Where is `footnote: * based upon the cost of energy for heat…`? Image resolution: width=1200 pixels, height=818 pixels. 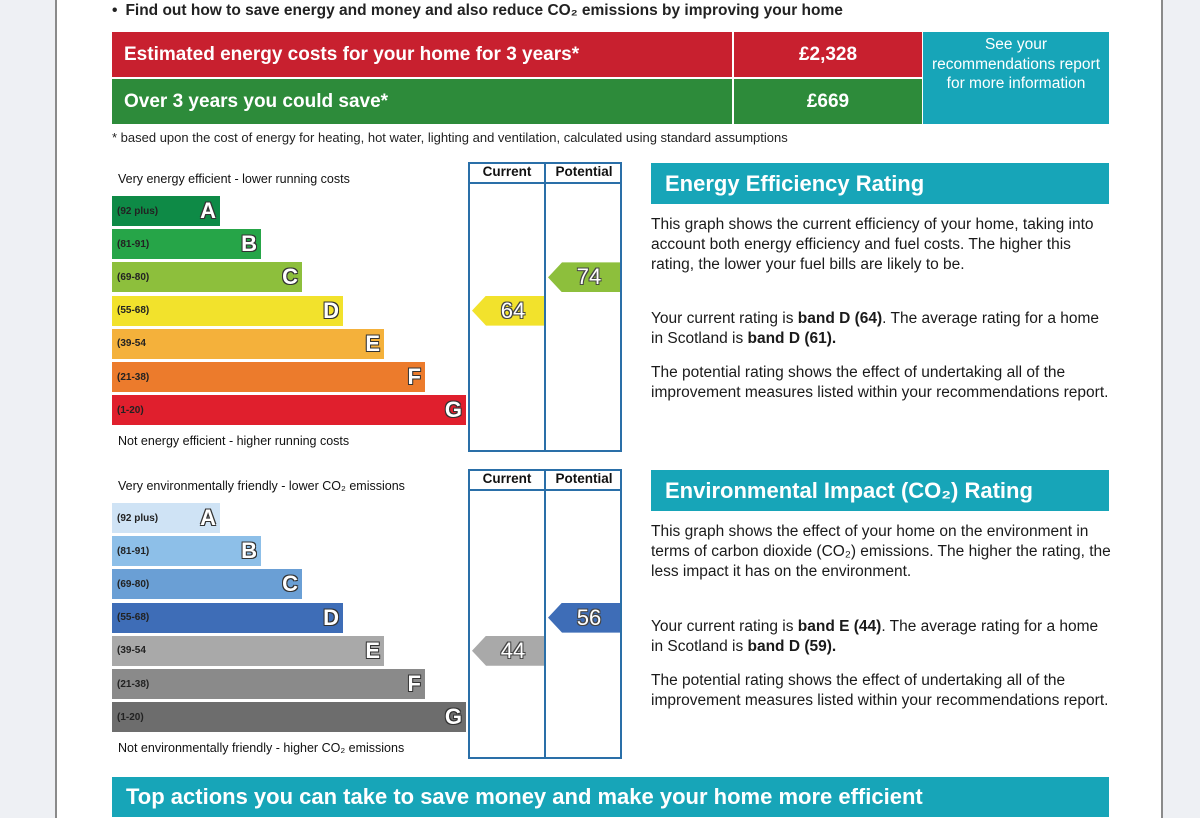 footnote: * based upon the cost of energy for heat… is located at coordinates (450, 137).